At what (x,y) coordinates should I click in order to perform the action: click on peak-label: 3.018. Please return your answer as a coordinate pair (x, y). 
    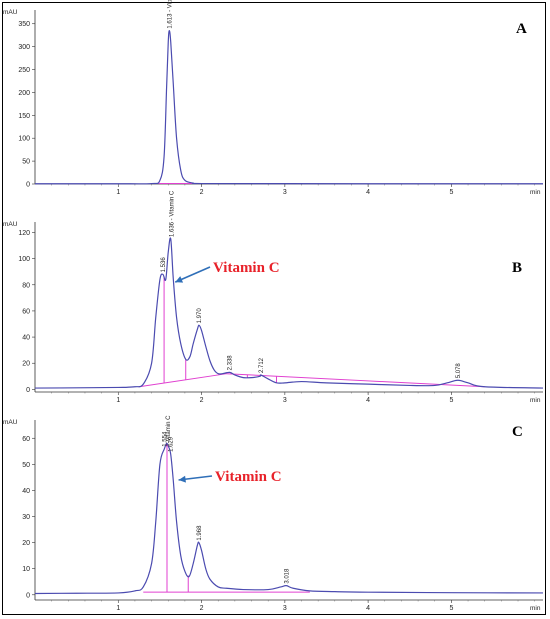
    Looking at the image, I should click on (287, 576).